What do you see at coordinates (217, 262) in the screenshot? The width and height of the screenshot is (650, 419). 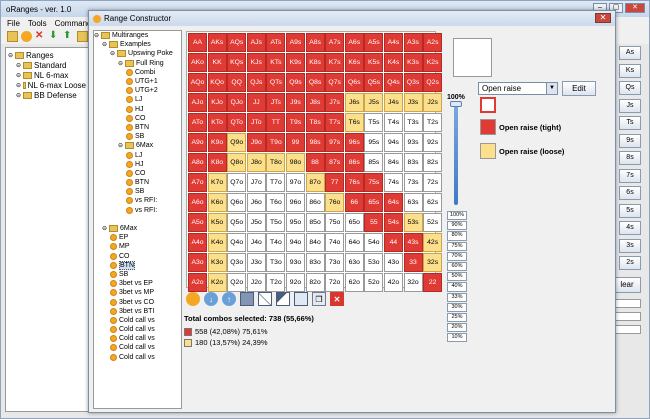 I see `hand-cell: K3o` at bounding box center [217, 262].